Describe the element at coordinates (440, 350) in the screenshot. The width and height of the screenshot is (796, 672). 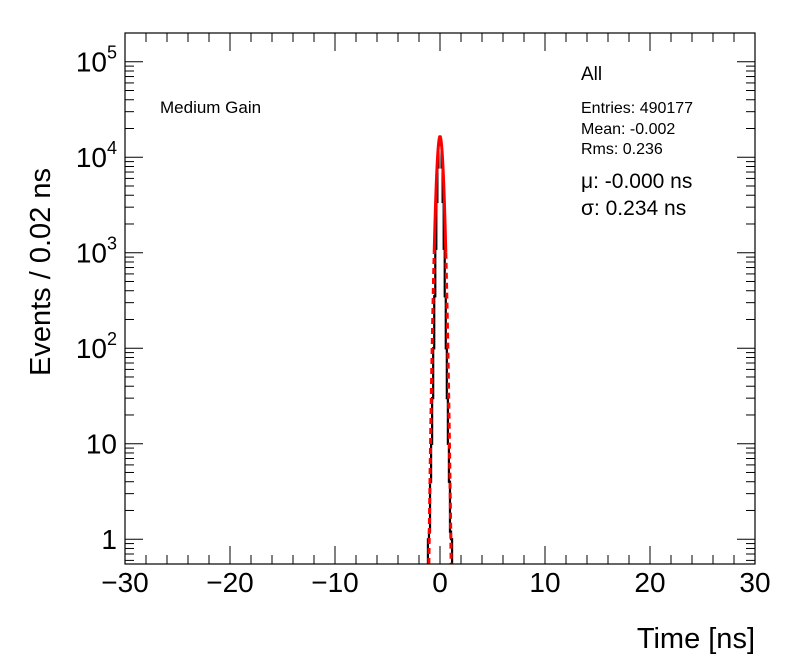
I see `plot-data` at that location.